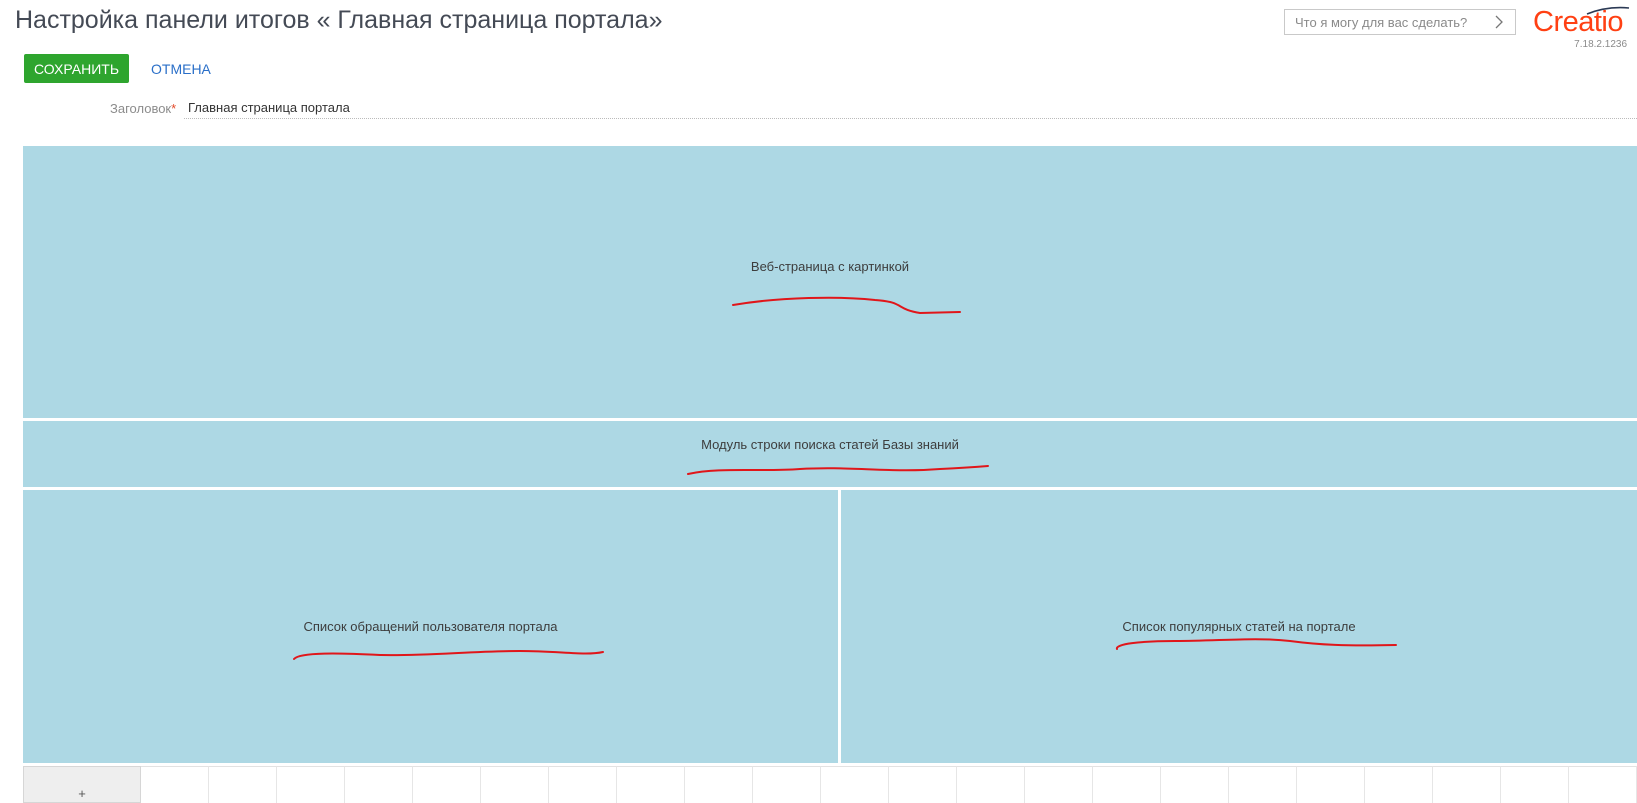  What do you see at coordinates (910, 108) in the screenshot?
I see `caption-field` at bounding box center [910, 108].